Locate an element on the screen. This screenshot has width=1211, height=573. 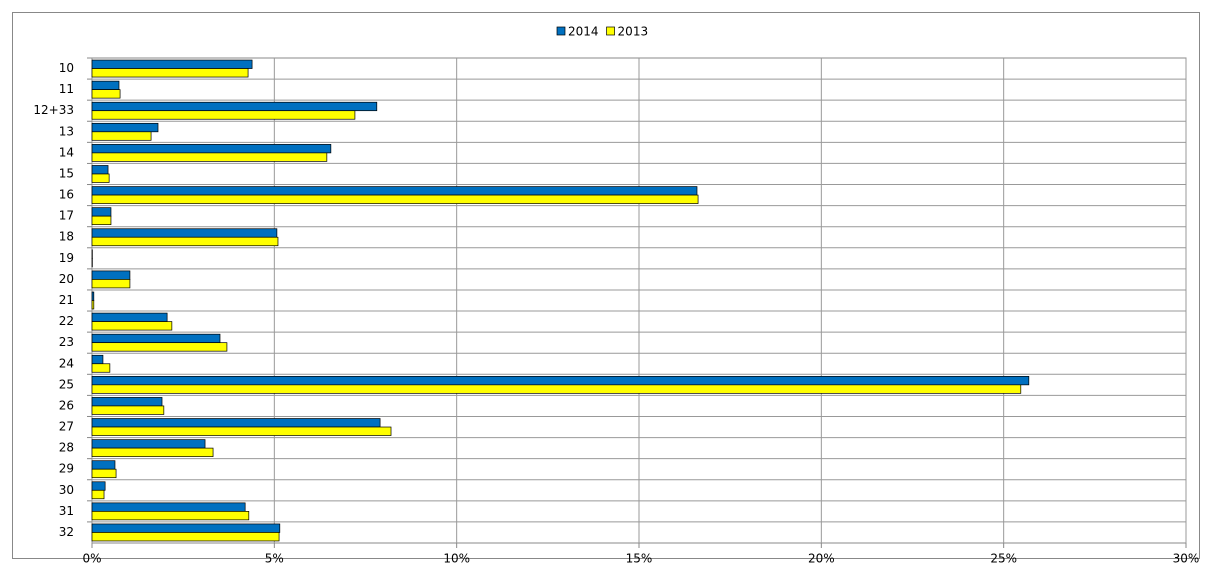
y-tick-label: 26 is located at coordinates (66, 405).